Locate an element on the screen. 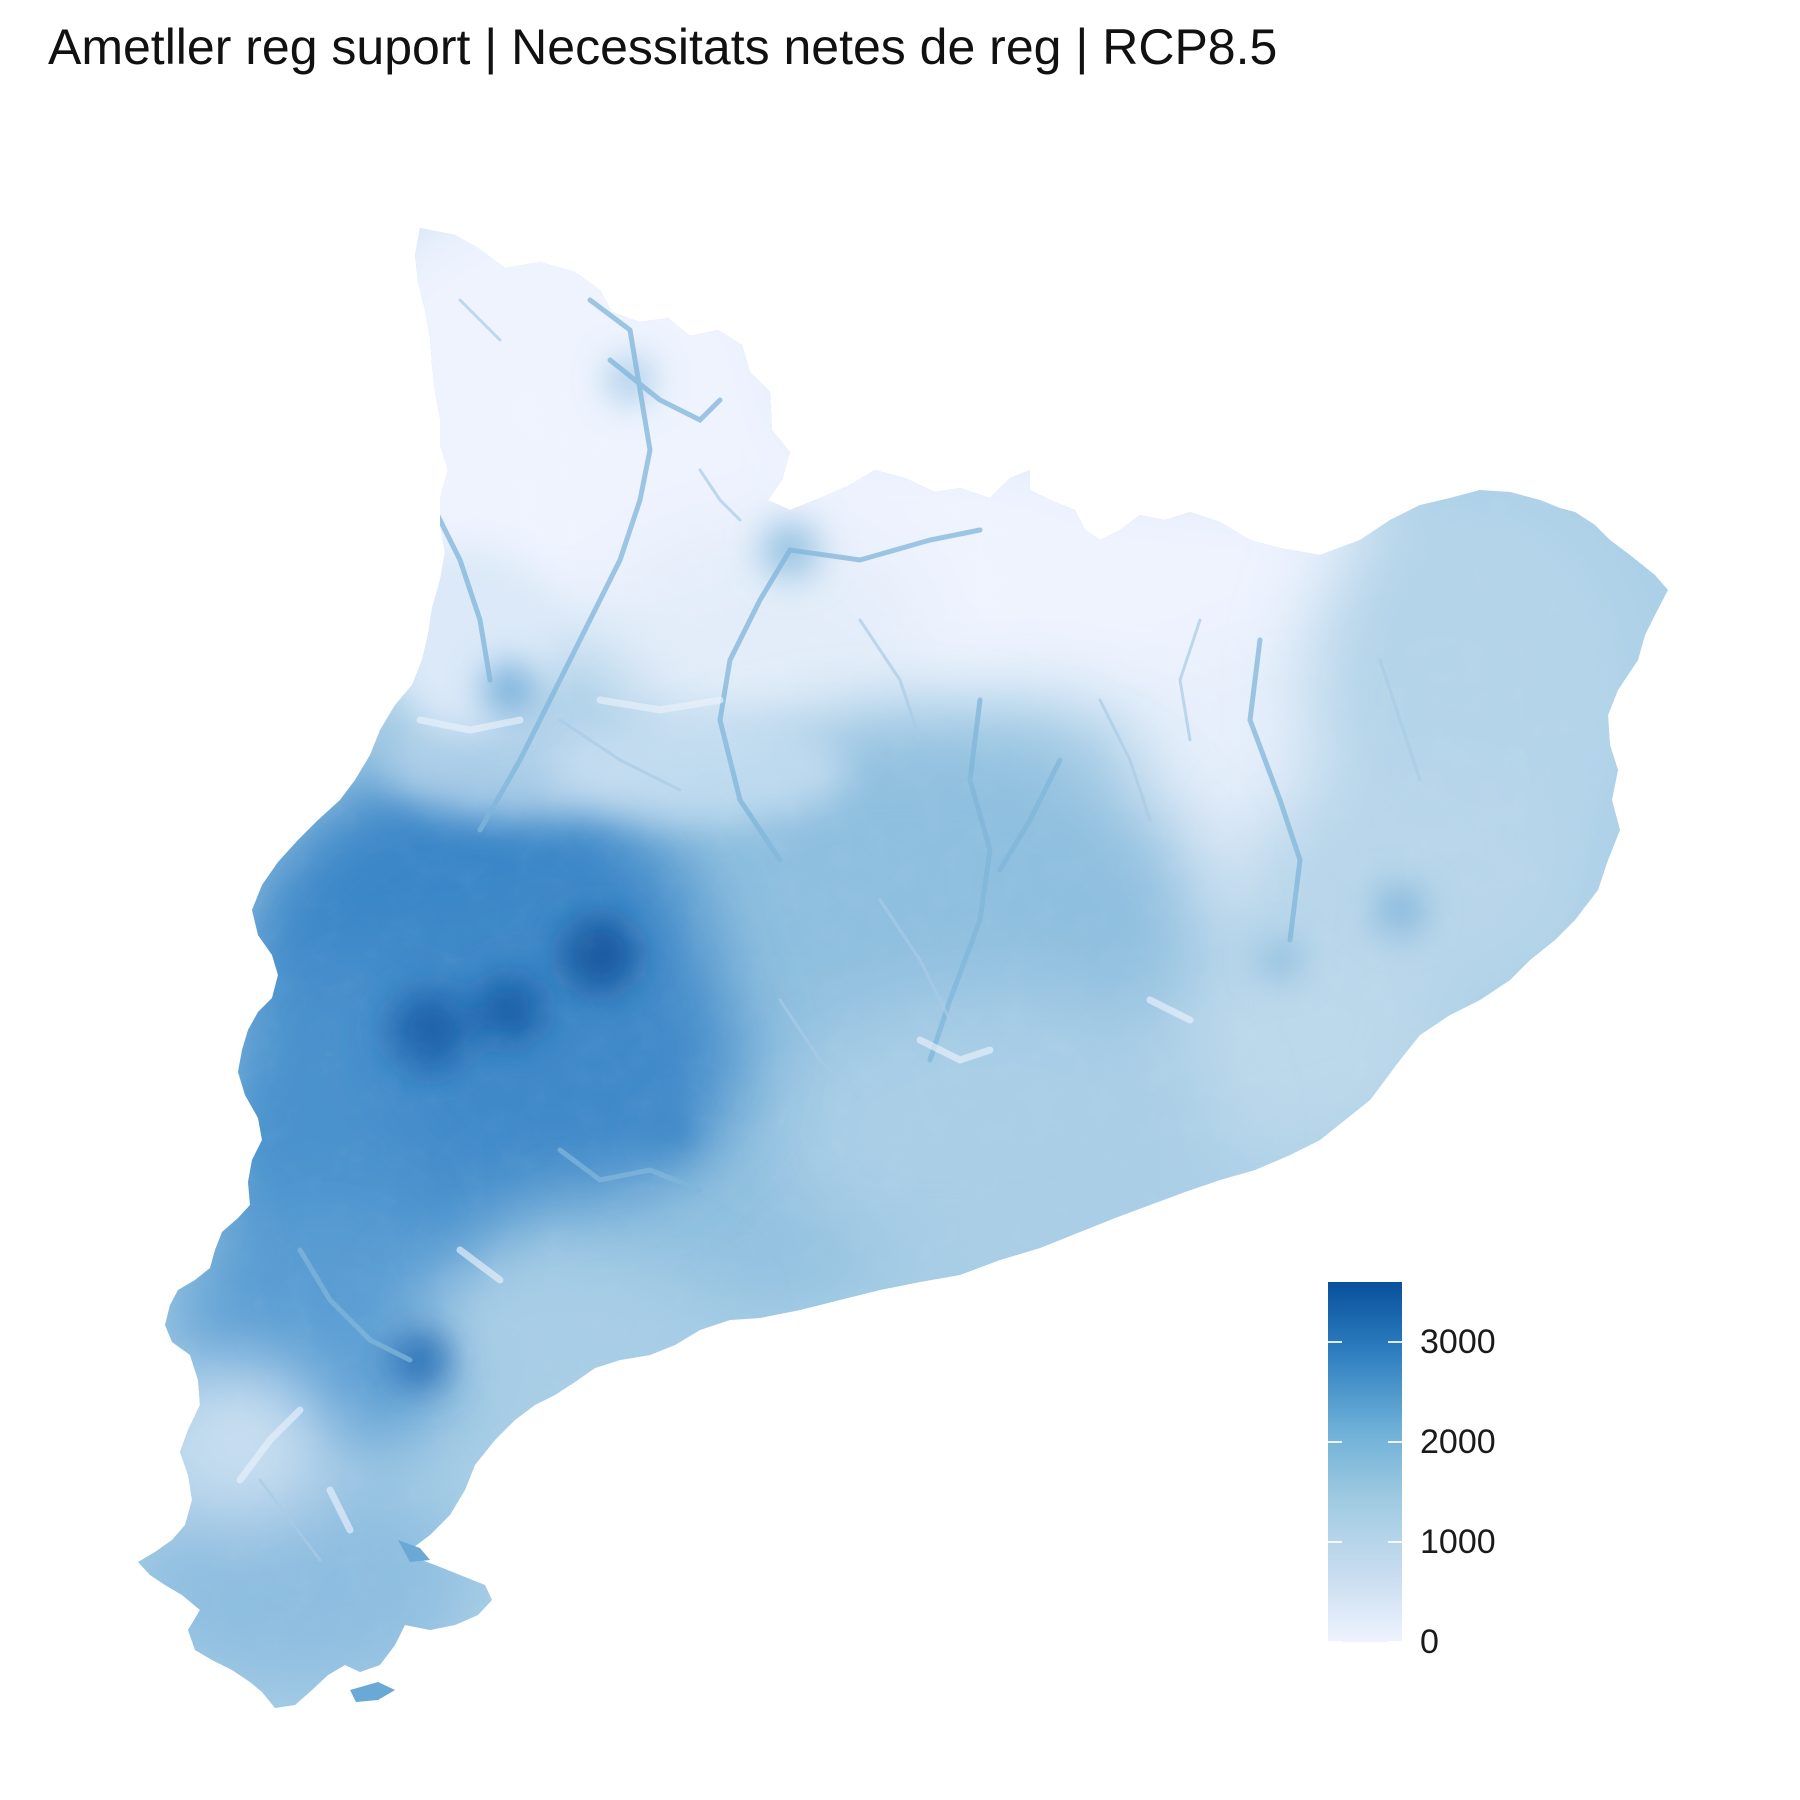 This screenshot has height=1800, width=1800. legend-gradient-bar is located at coordinates (1365, 1462).